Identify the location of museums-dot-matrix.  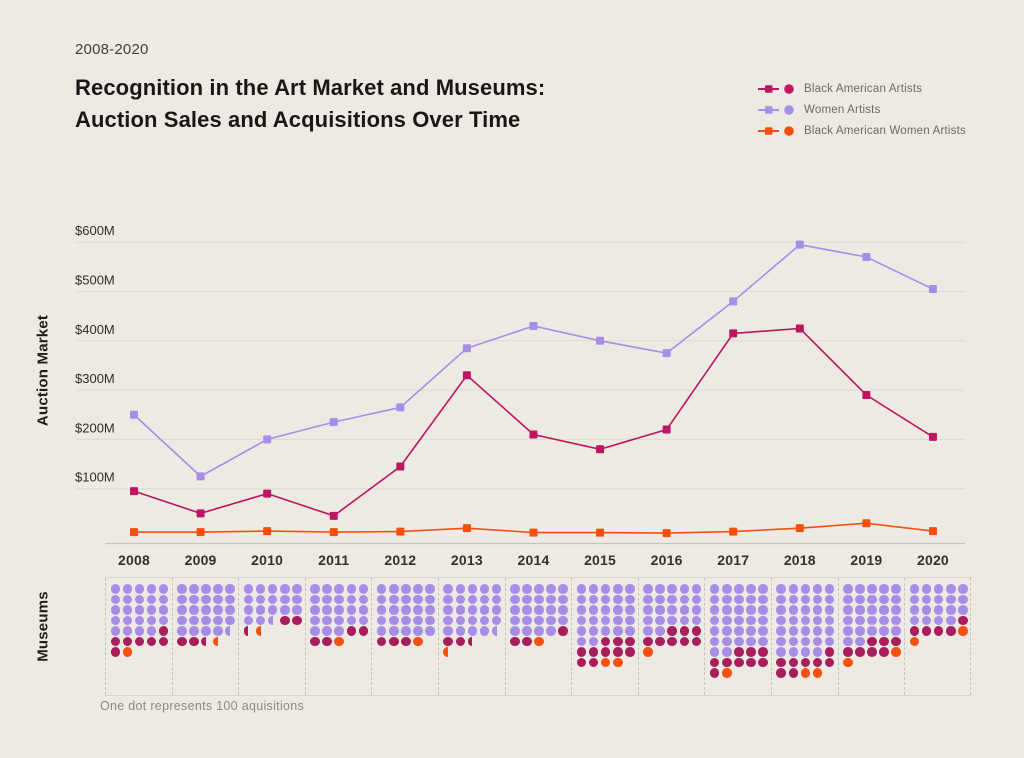
(538, 636).